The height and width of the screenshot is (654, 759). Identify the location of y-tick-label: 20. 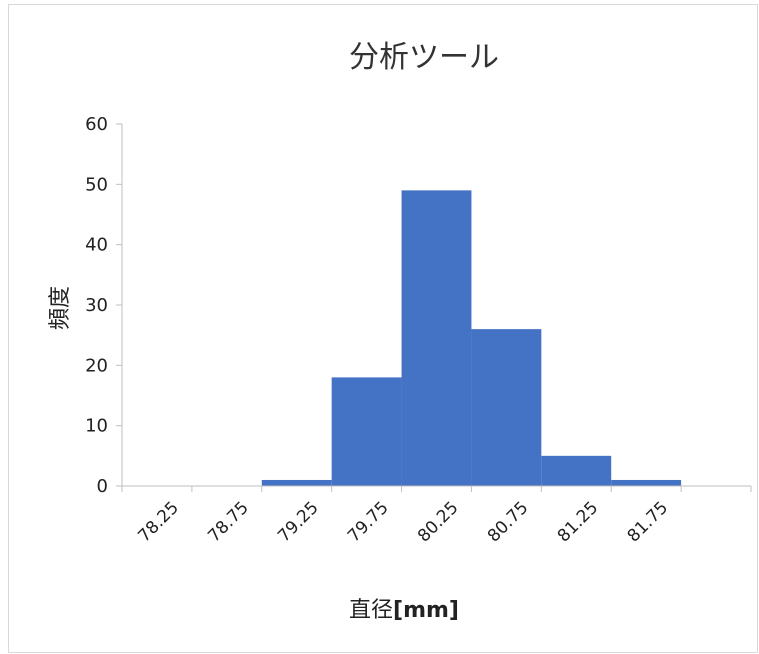
(96, 365).